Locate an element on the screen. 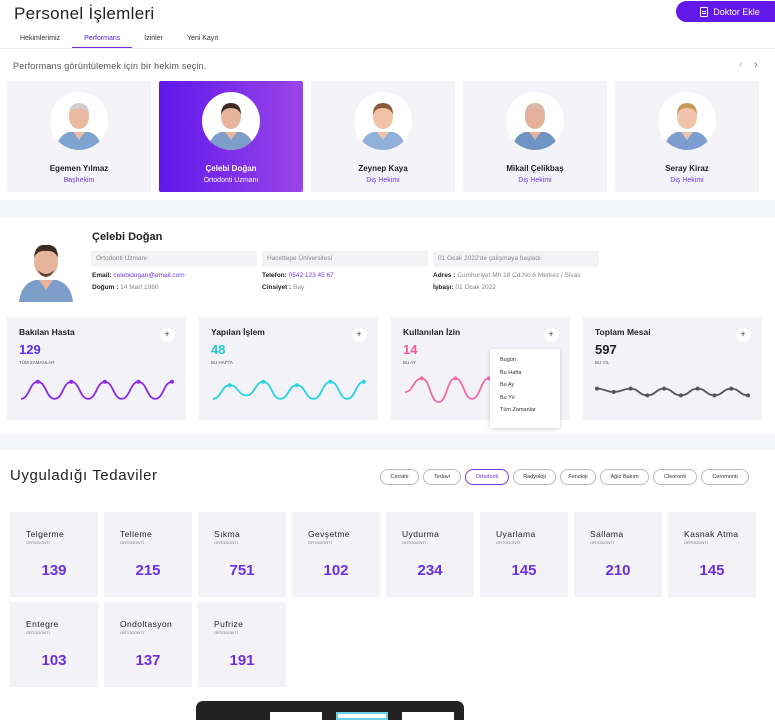 Image resolution: width=775 pixels, height=720 pixels. filter-chip: Cleoronti is located at coordinates (675, 477).